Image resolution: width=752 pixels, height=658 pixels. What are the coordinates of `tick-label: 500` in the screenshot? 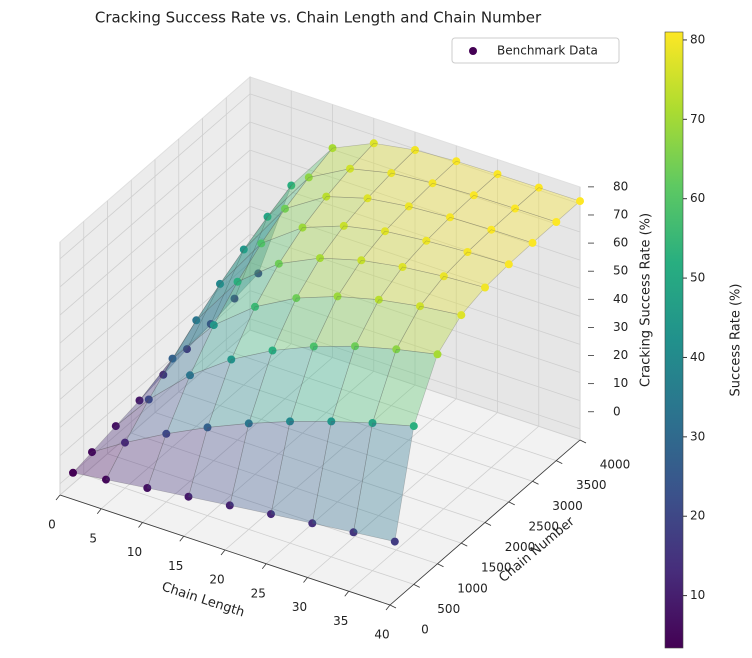 It's located at (448, 609).